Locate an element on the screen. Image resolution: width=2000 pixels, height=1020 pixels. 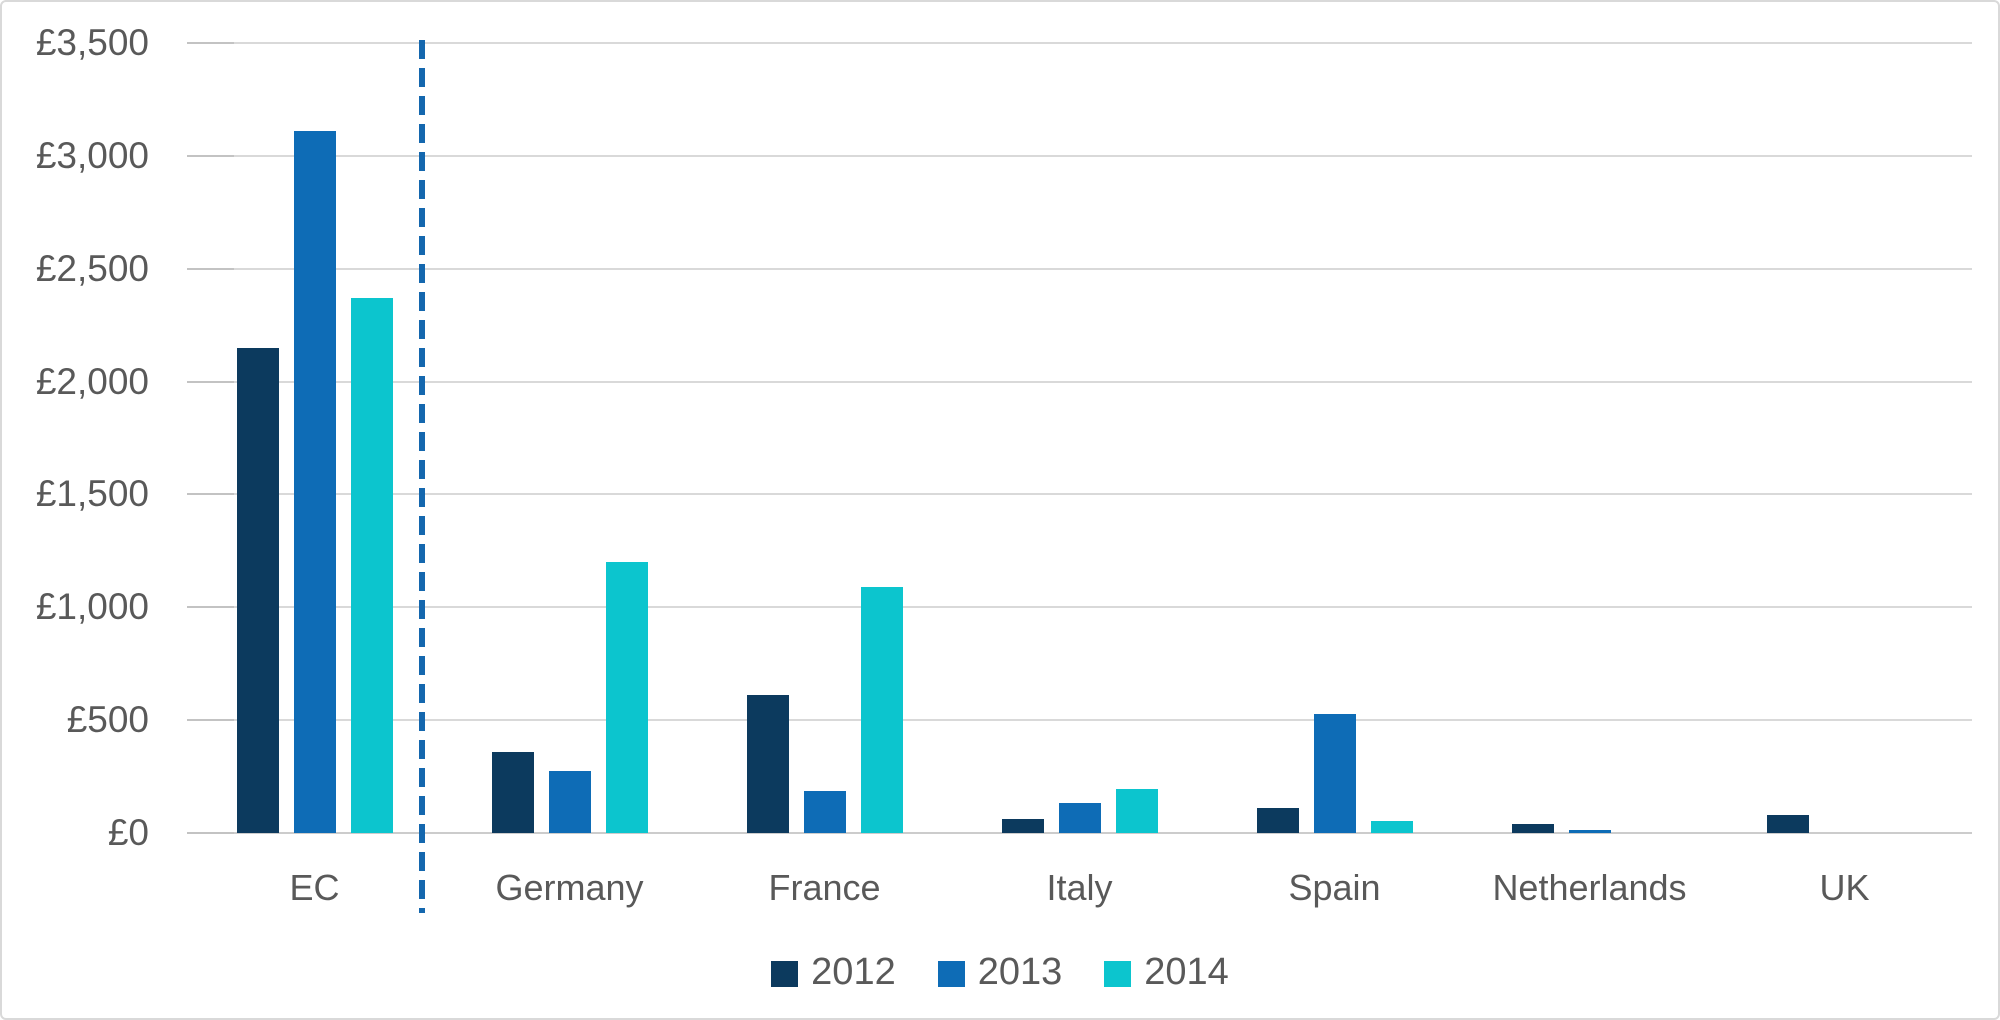
legend-item-2012: 2012 is located at coordinates (833, 974).